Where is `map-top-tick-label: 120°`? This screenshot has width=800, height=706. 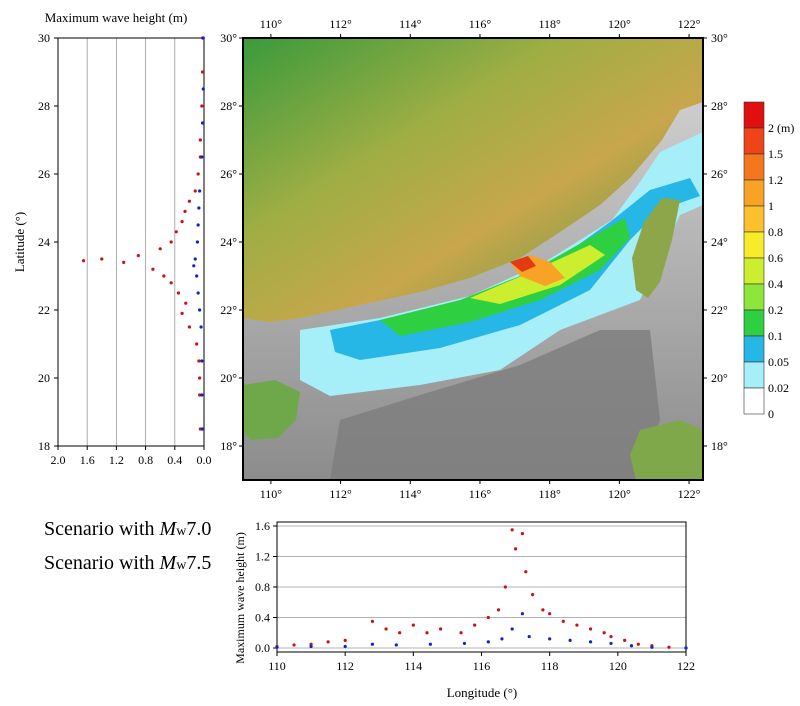 map-top-tick-label: 120° is located at coordinates (619, 24).